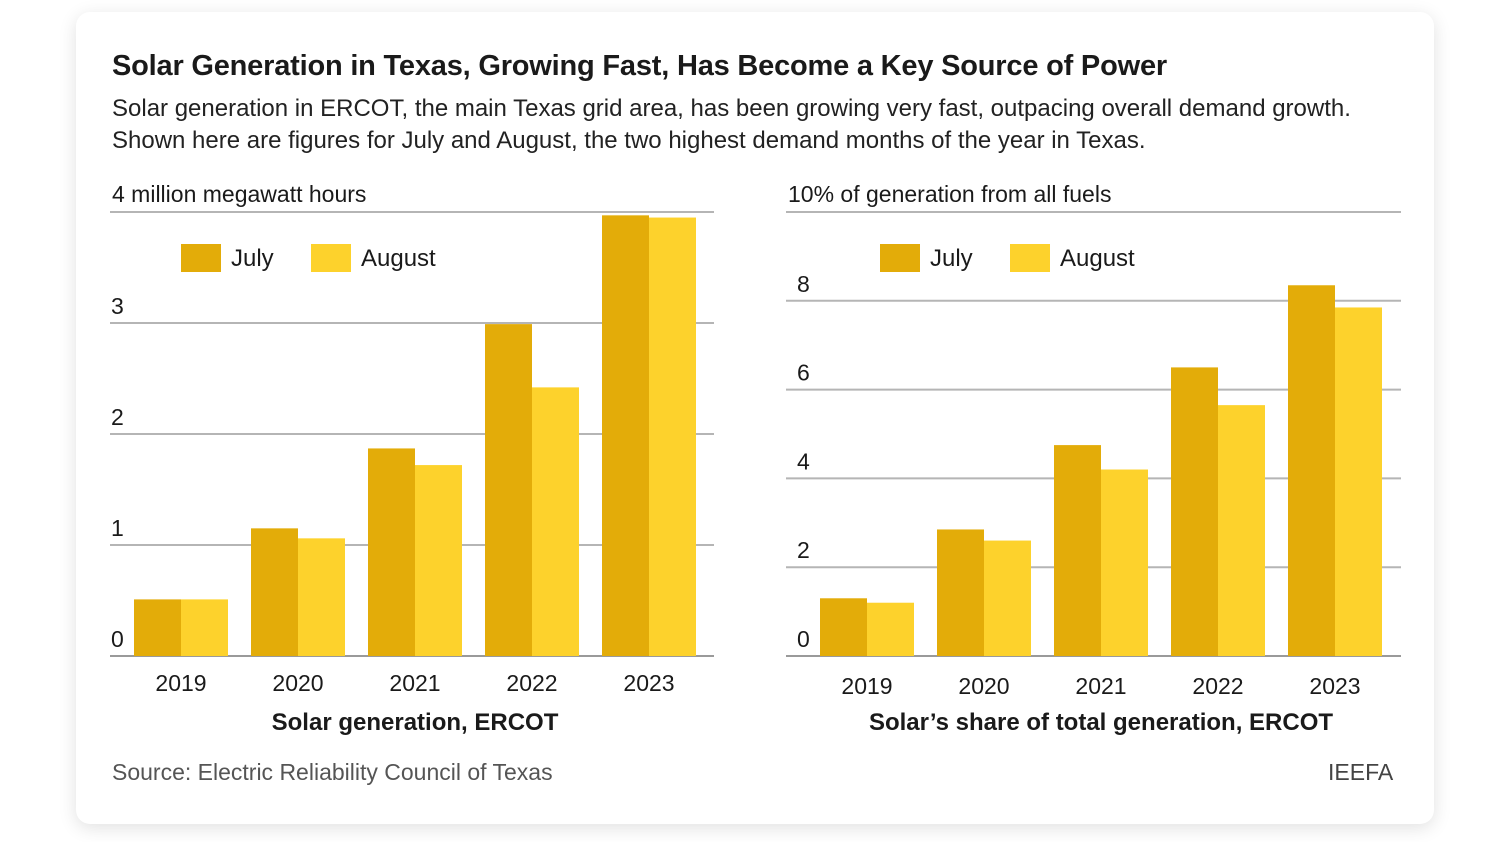 This screenshot has height=842, width=1496. What do you see at coordinates (415, 722) in the screenshot?
I see `x-axis-label: Solar generation, ERCOT` at bounding box center [415, 722].